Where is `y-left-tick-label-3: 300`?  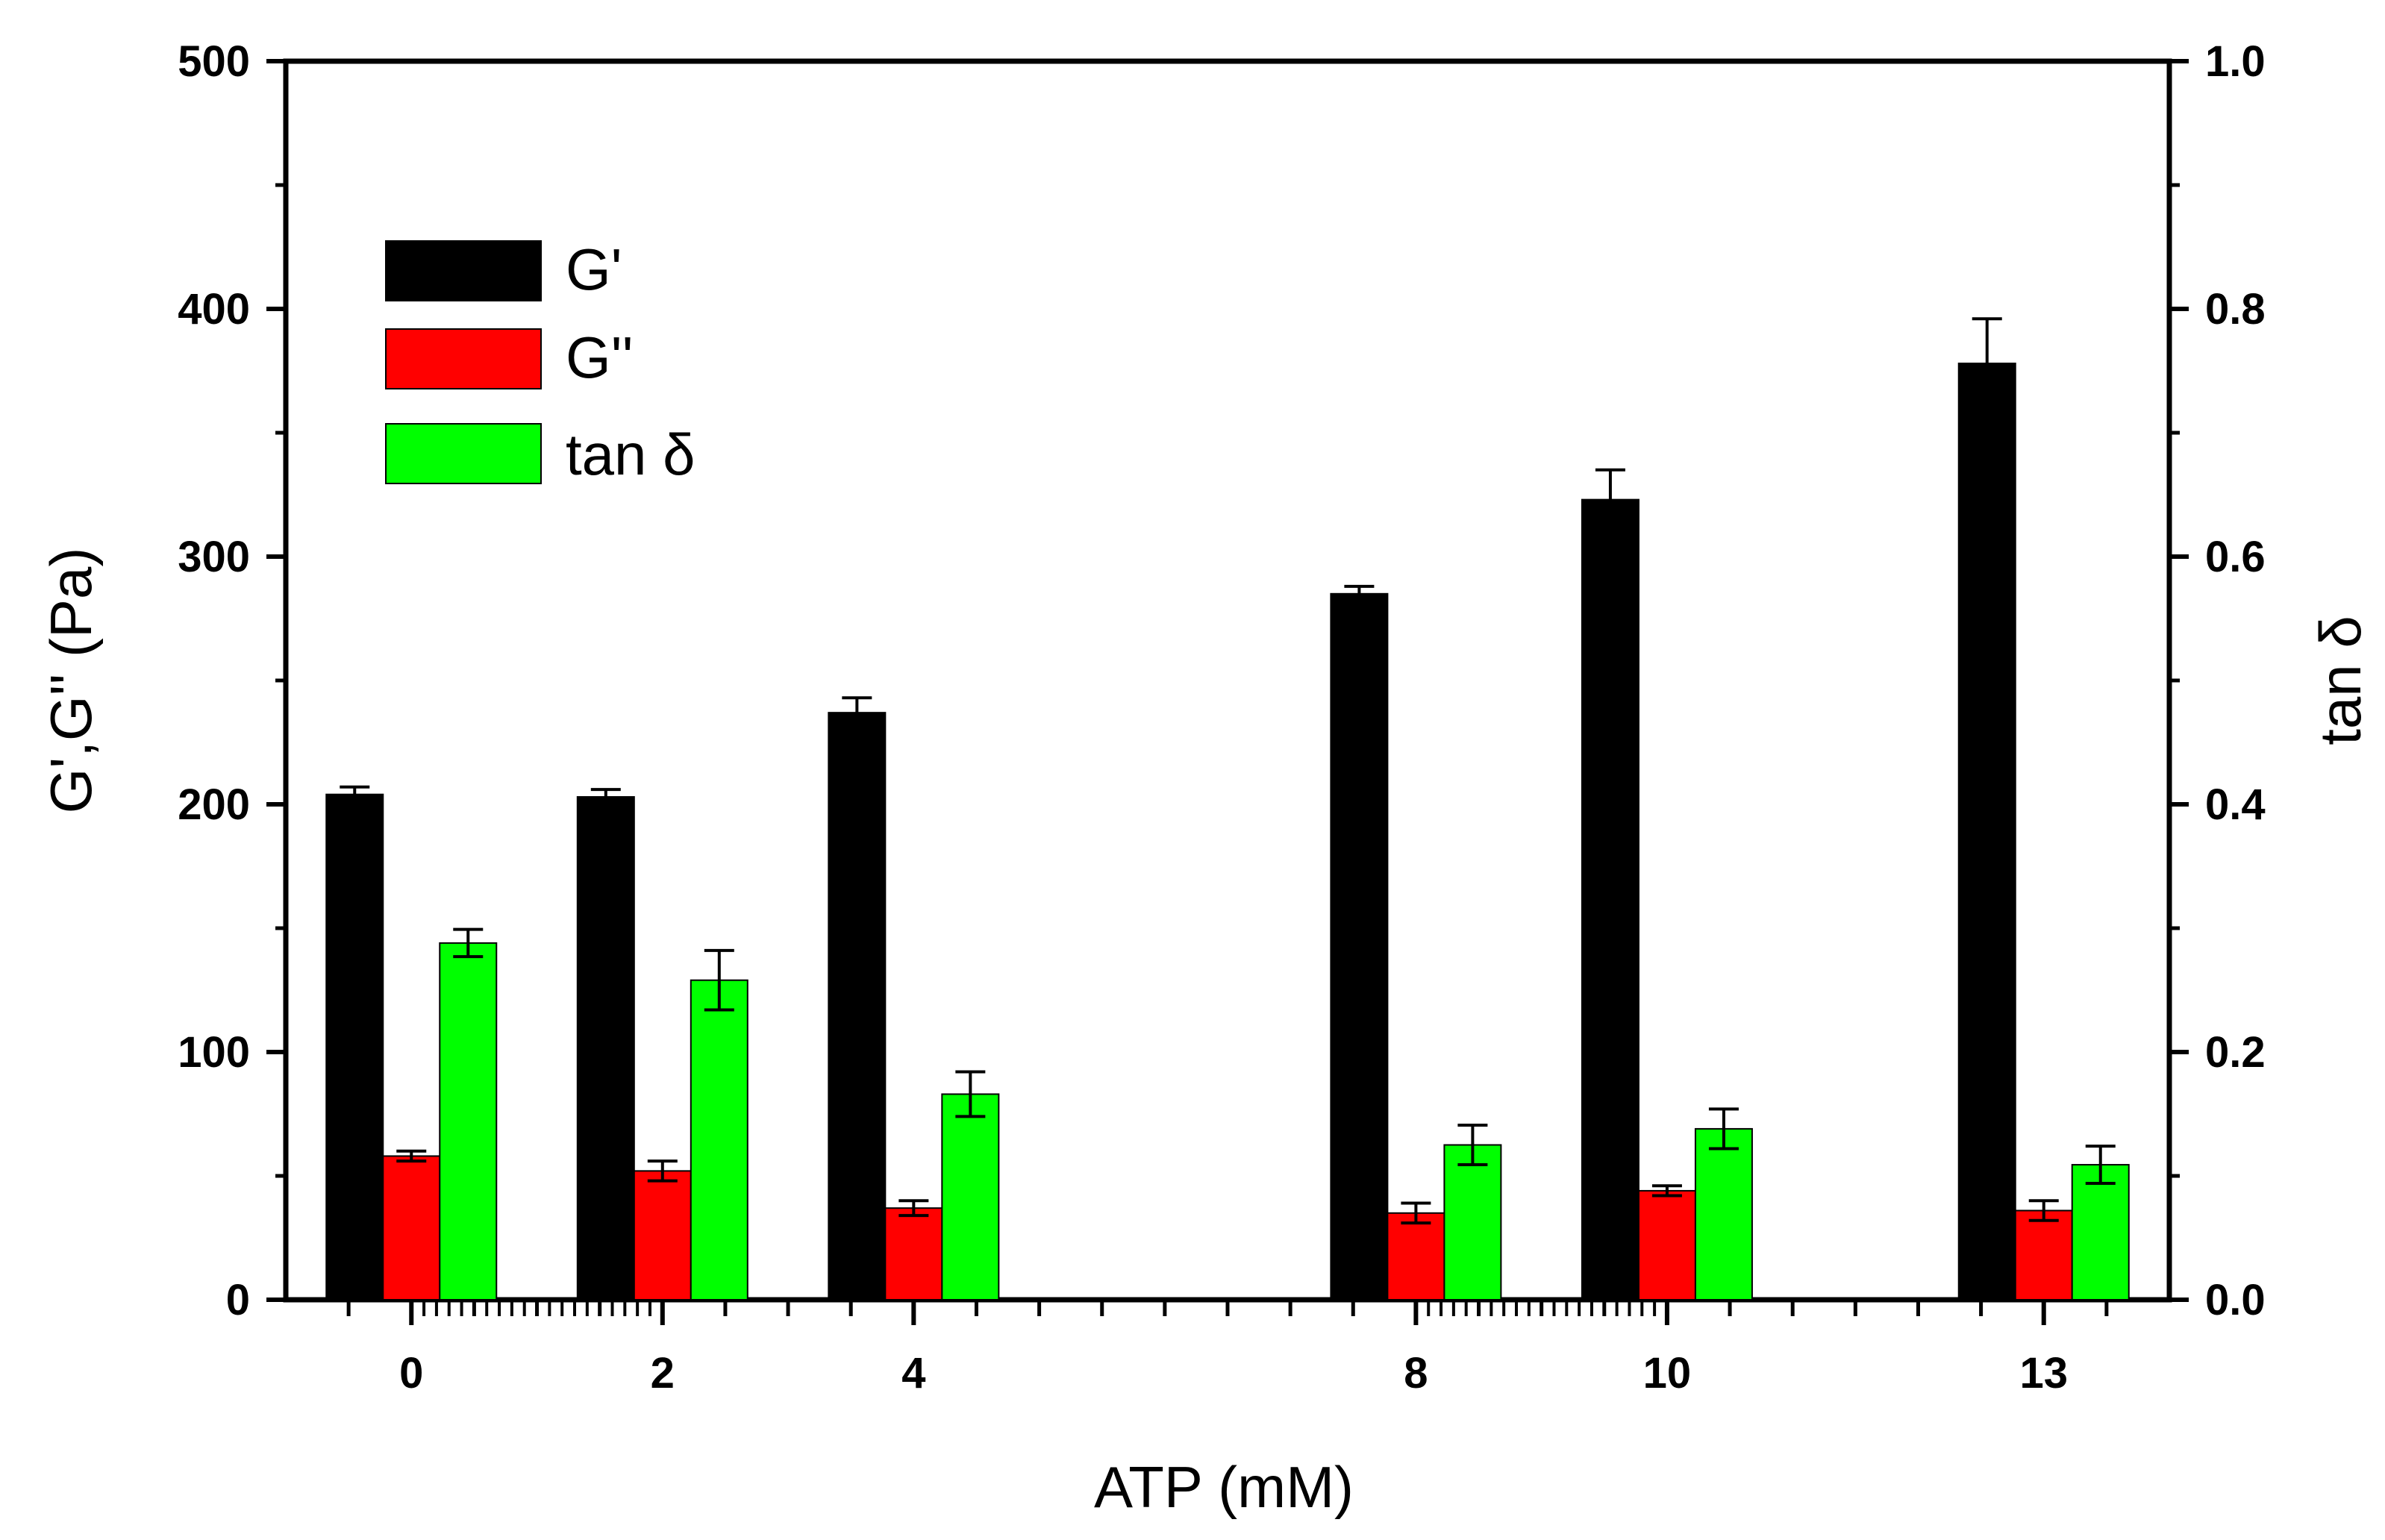
y-left-tick-label-3: 300 is located at coordinates (214, 557).